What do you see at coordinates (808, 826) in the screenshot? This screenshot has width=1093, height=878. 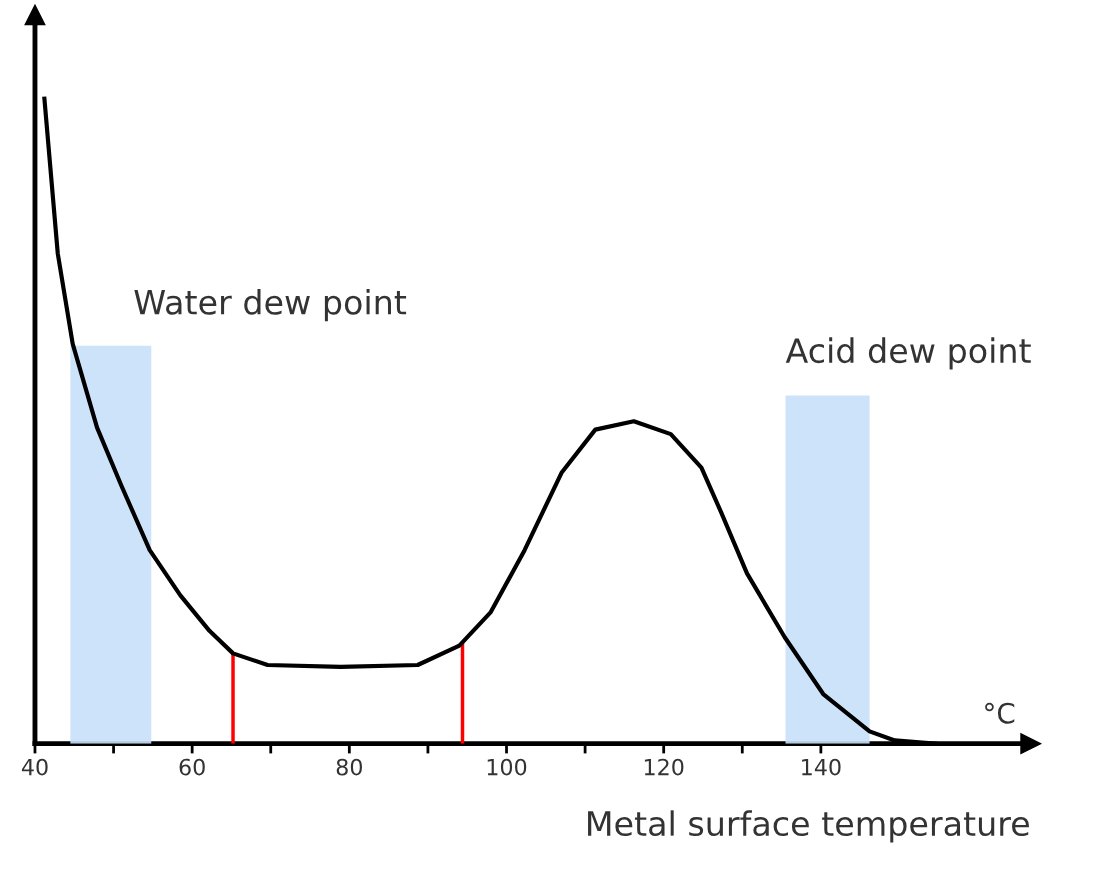 I see `x-axis-title: Metal surface temperature` at bounding box center [808, 826].